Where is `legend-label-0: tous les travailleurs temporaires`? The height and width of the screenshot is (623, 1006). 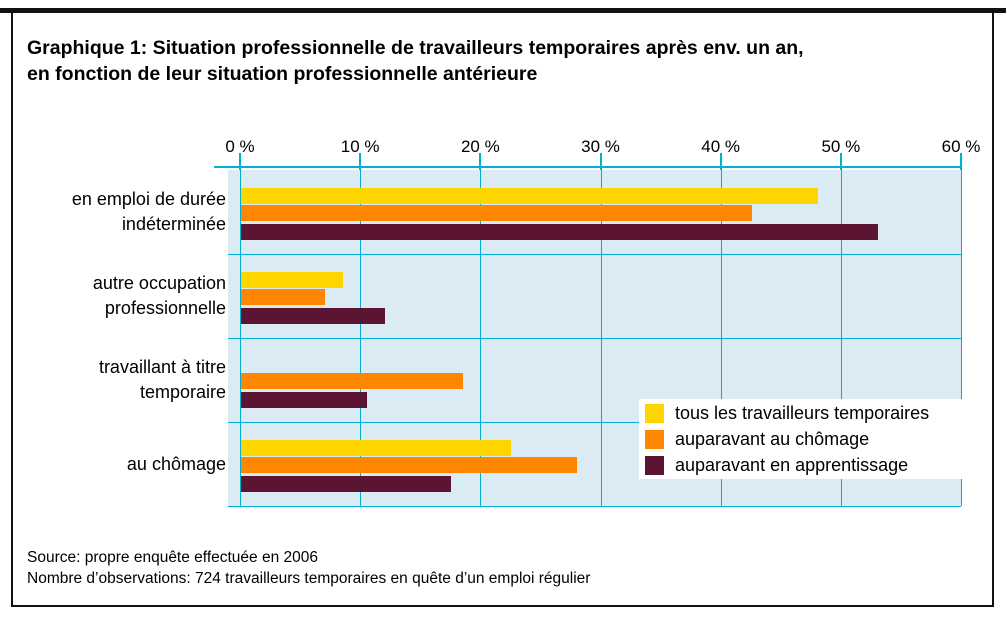 legend-label-0: tous les travailleurs temporaires is located at coordinates (802, 412).